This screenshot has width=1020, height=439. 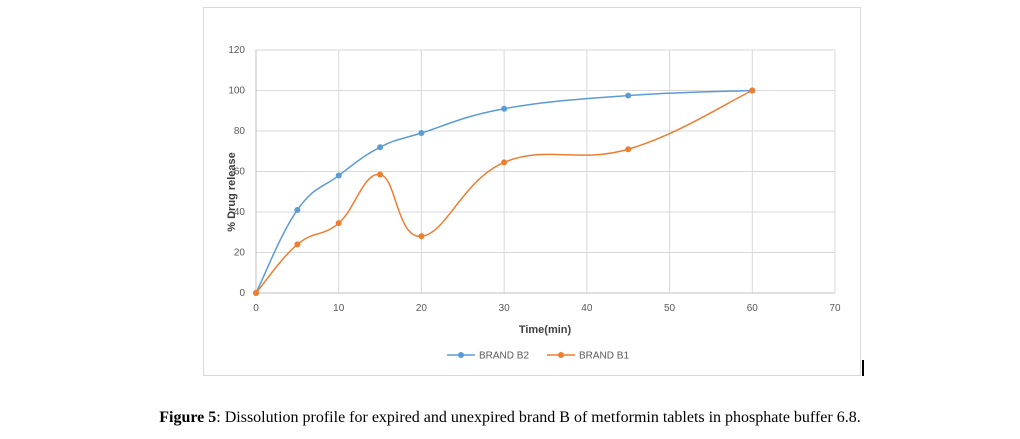 I want to click on legend-label-brand-b2: BRAND B2, so click(x=504, y=356).